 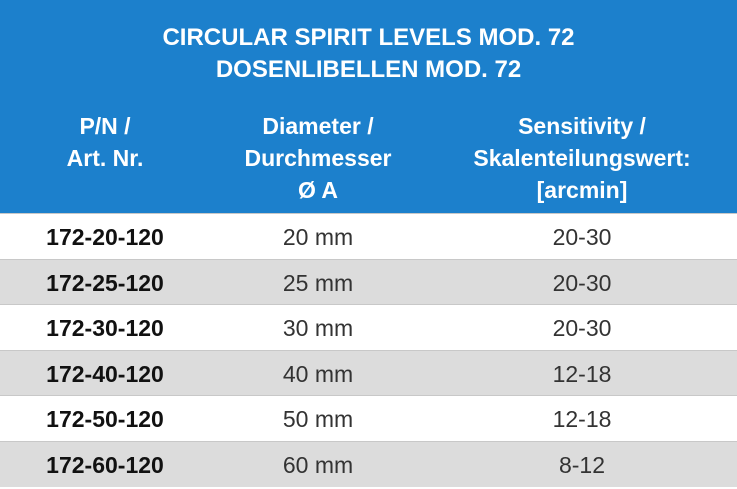 What do you see at coordinates (318, 419) in the screenshot?
I see `diameter: 50 mm` at bounding box center [318, 419].